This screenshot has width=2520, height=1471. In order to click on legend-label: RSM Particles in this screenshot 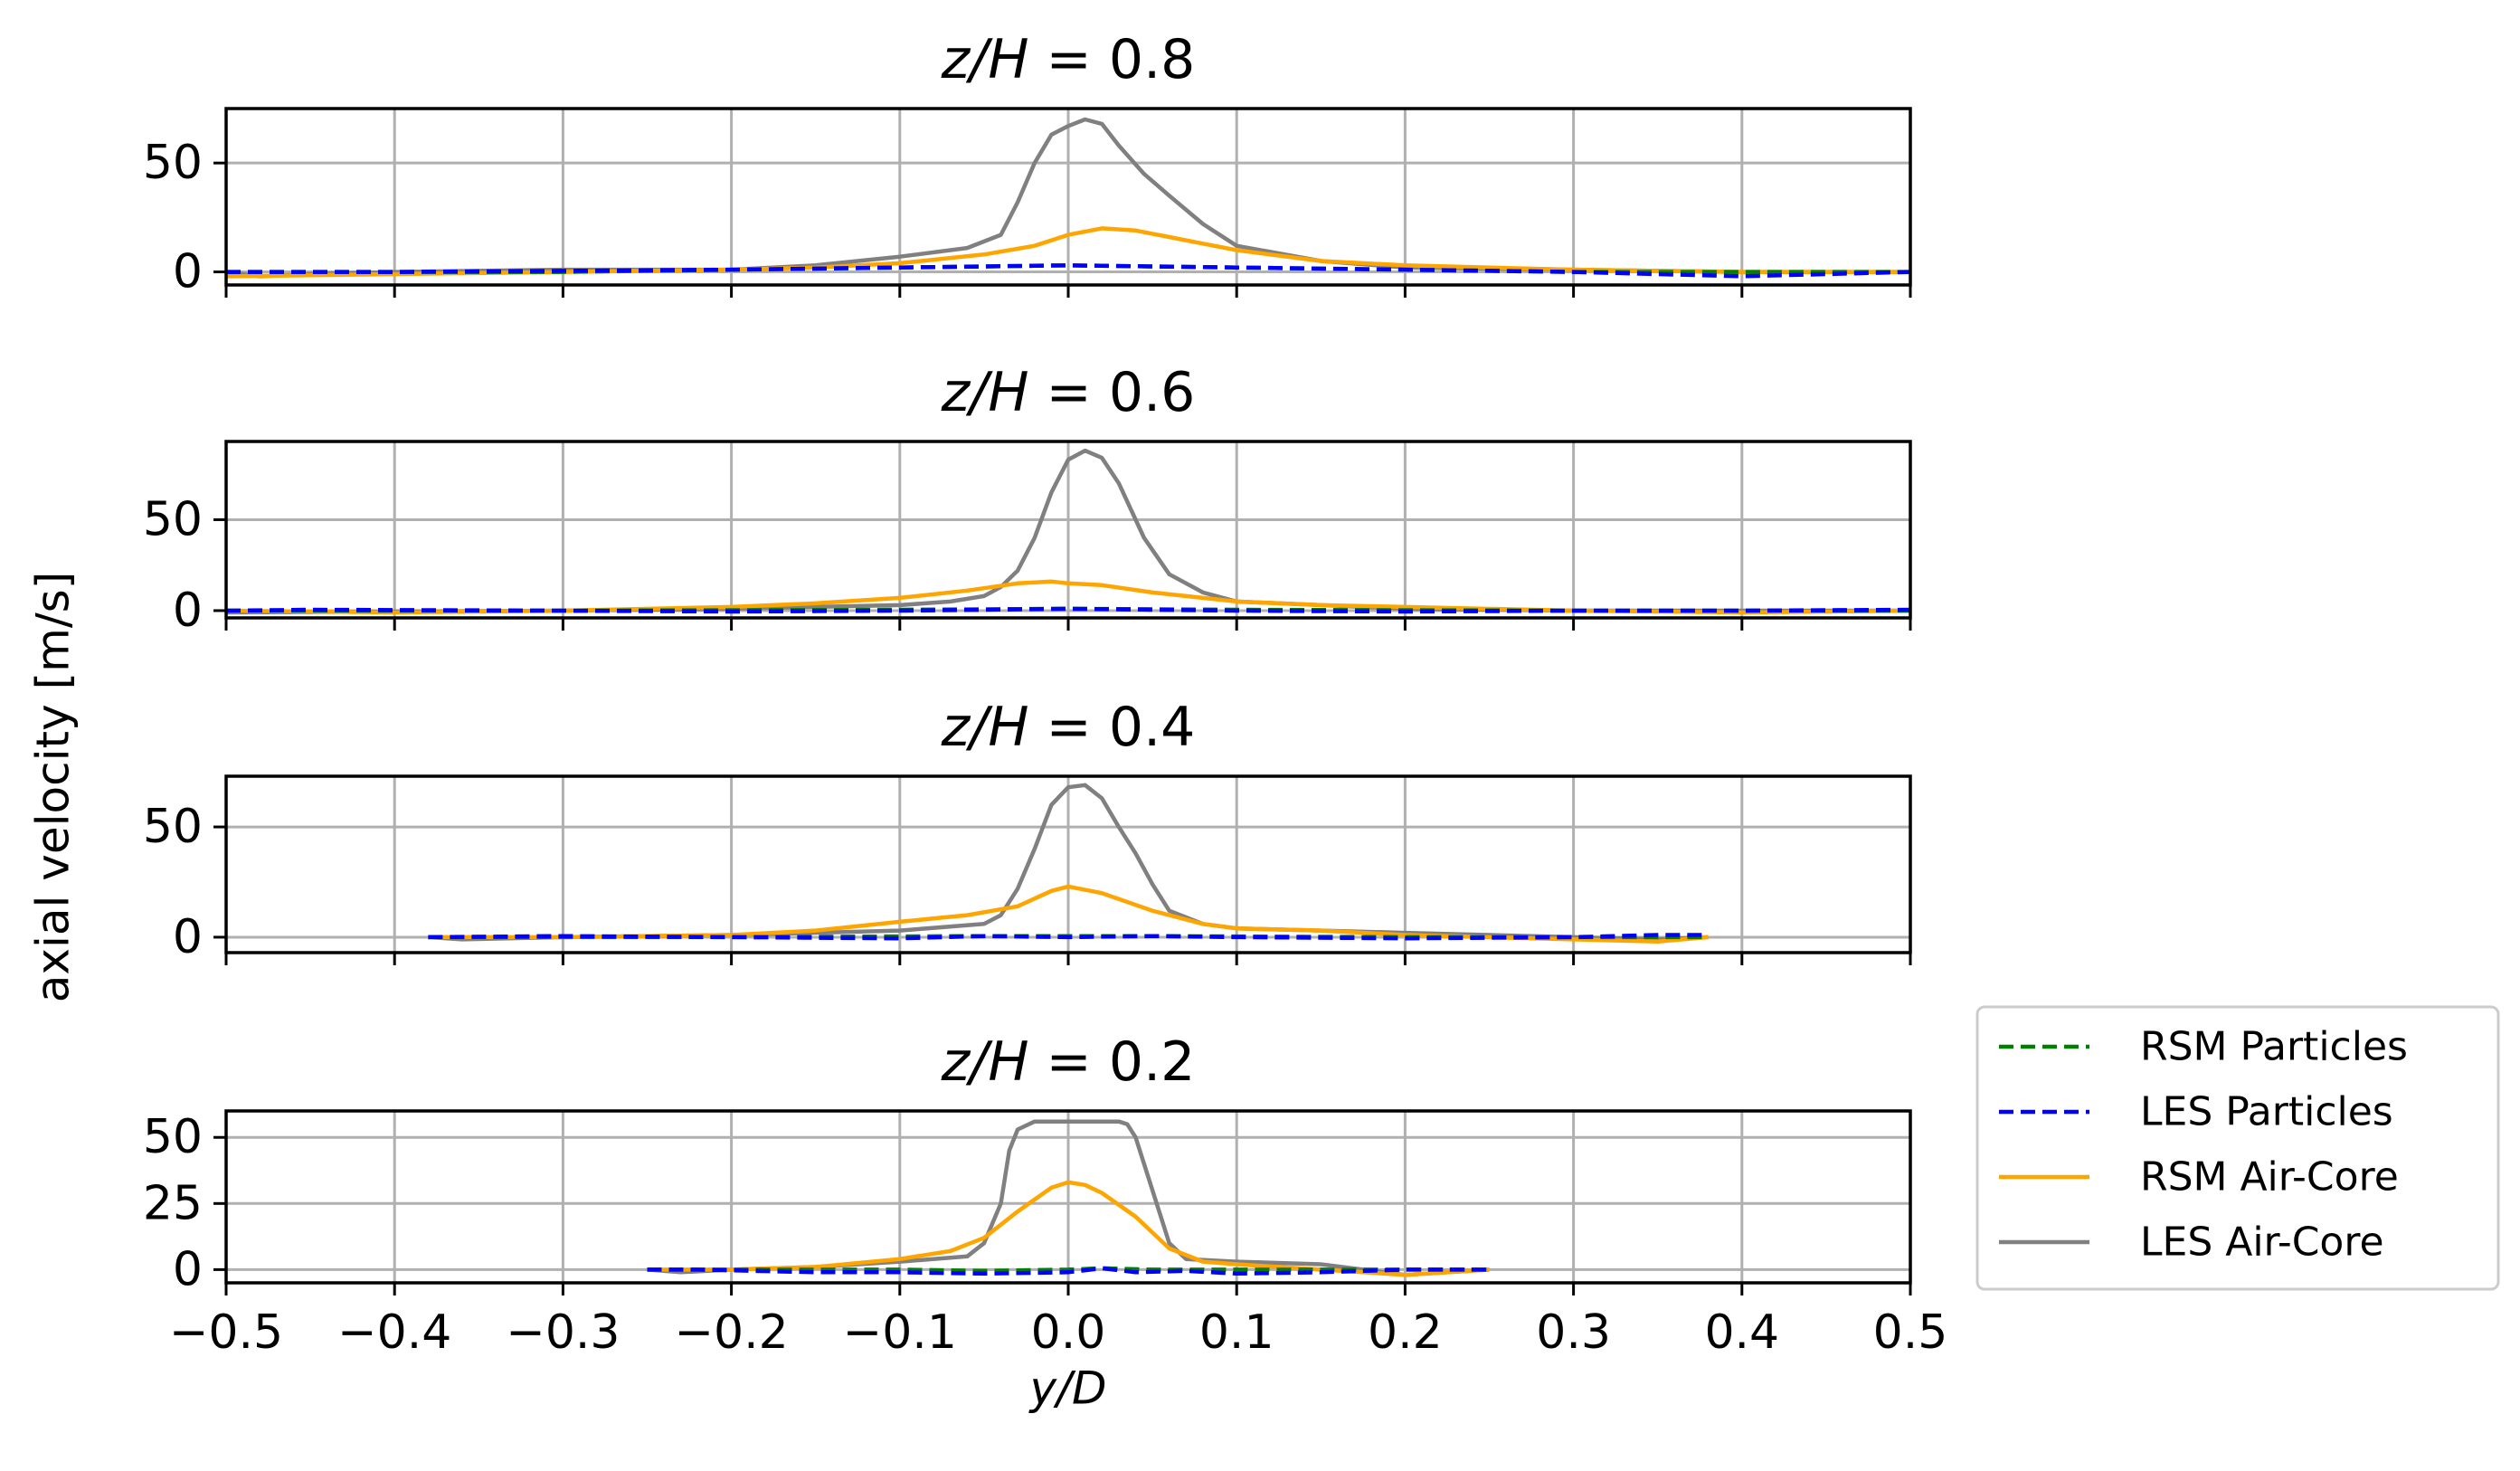, I will do `click(2274, 1047)`.